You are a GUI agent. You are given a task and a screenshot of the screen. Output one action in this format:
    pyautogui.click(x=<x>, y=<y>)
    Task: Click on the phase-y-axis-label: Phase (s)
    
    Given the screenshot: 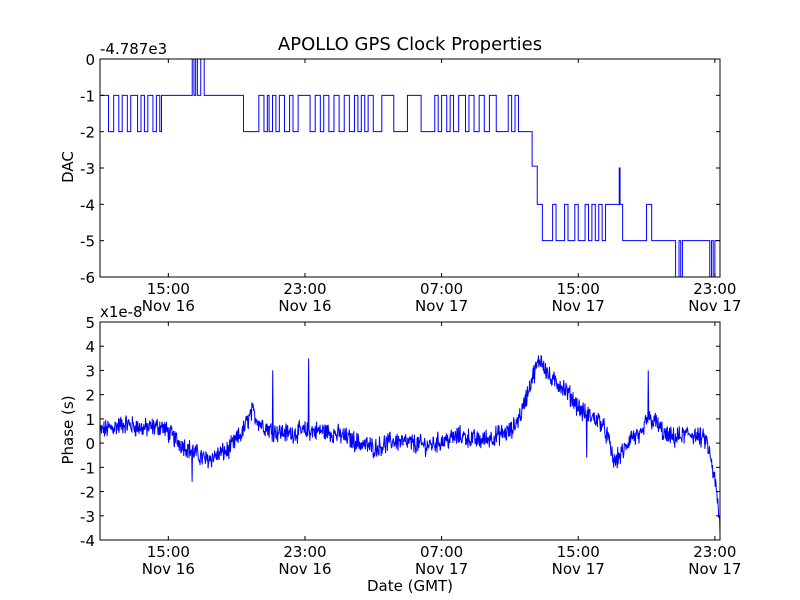 What is the action you would take?
    pyautogui.click(x=68, y=429)
    